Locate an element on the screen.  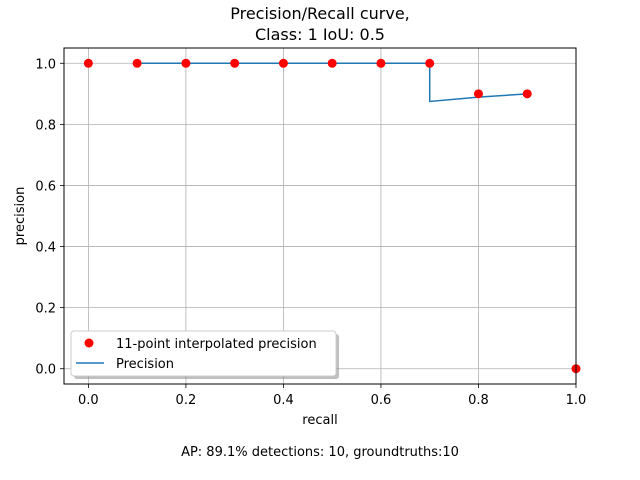
y-tick-label: 0.0 is located at coordinates (45, 370).